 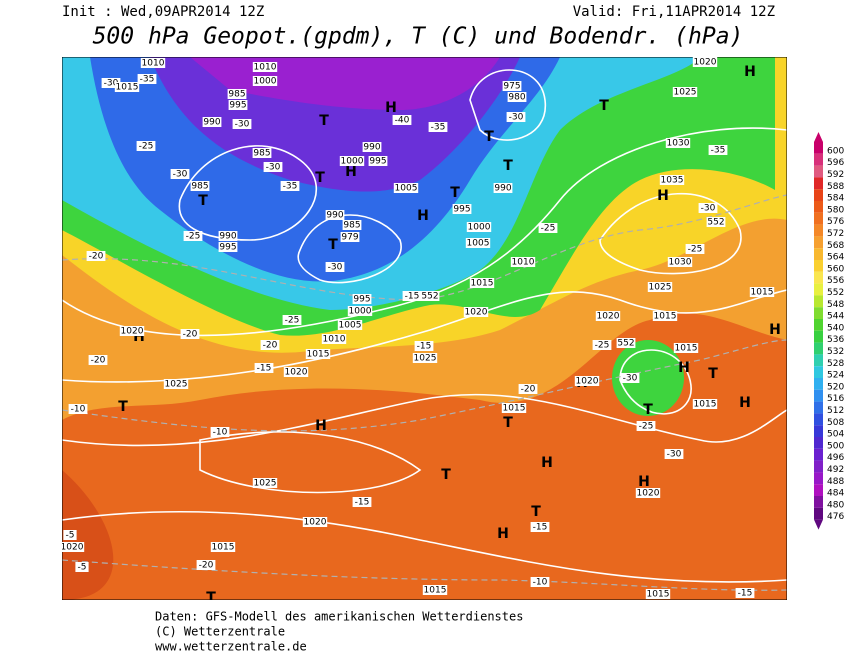 What do you see at coordinates (835, 328) in the screenshot?
I see `legend-label: 540` at bounding box center [835, 328].